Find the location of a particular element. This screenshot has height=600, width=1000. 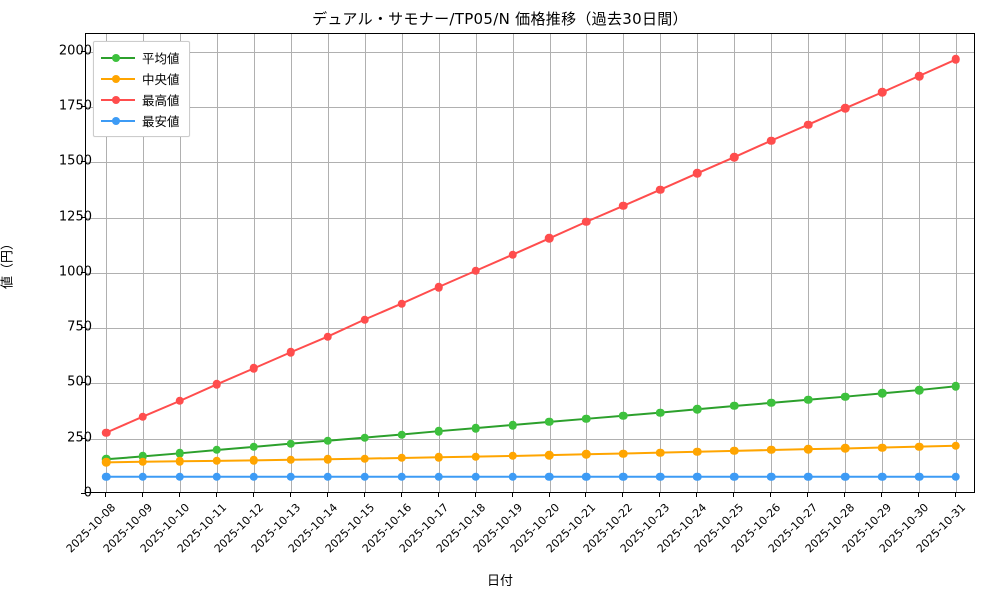

legend-item-1: 平均値 is located at coordinates (140, 57).